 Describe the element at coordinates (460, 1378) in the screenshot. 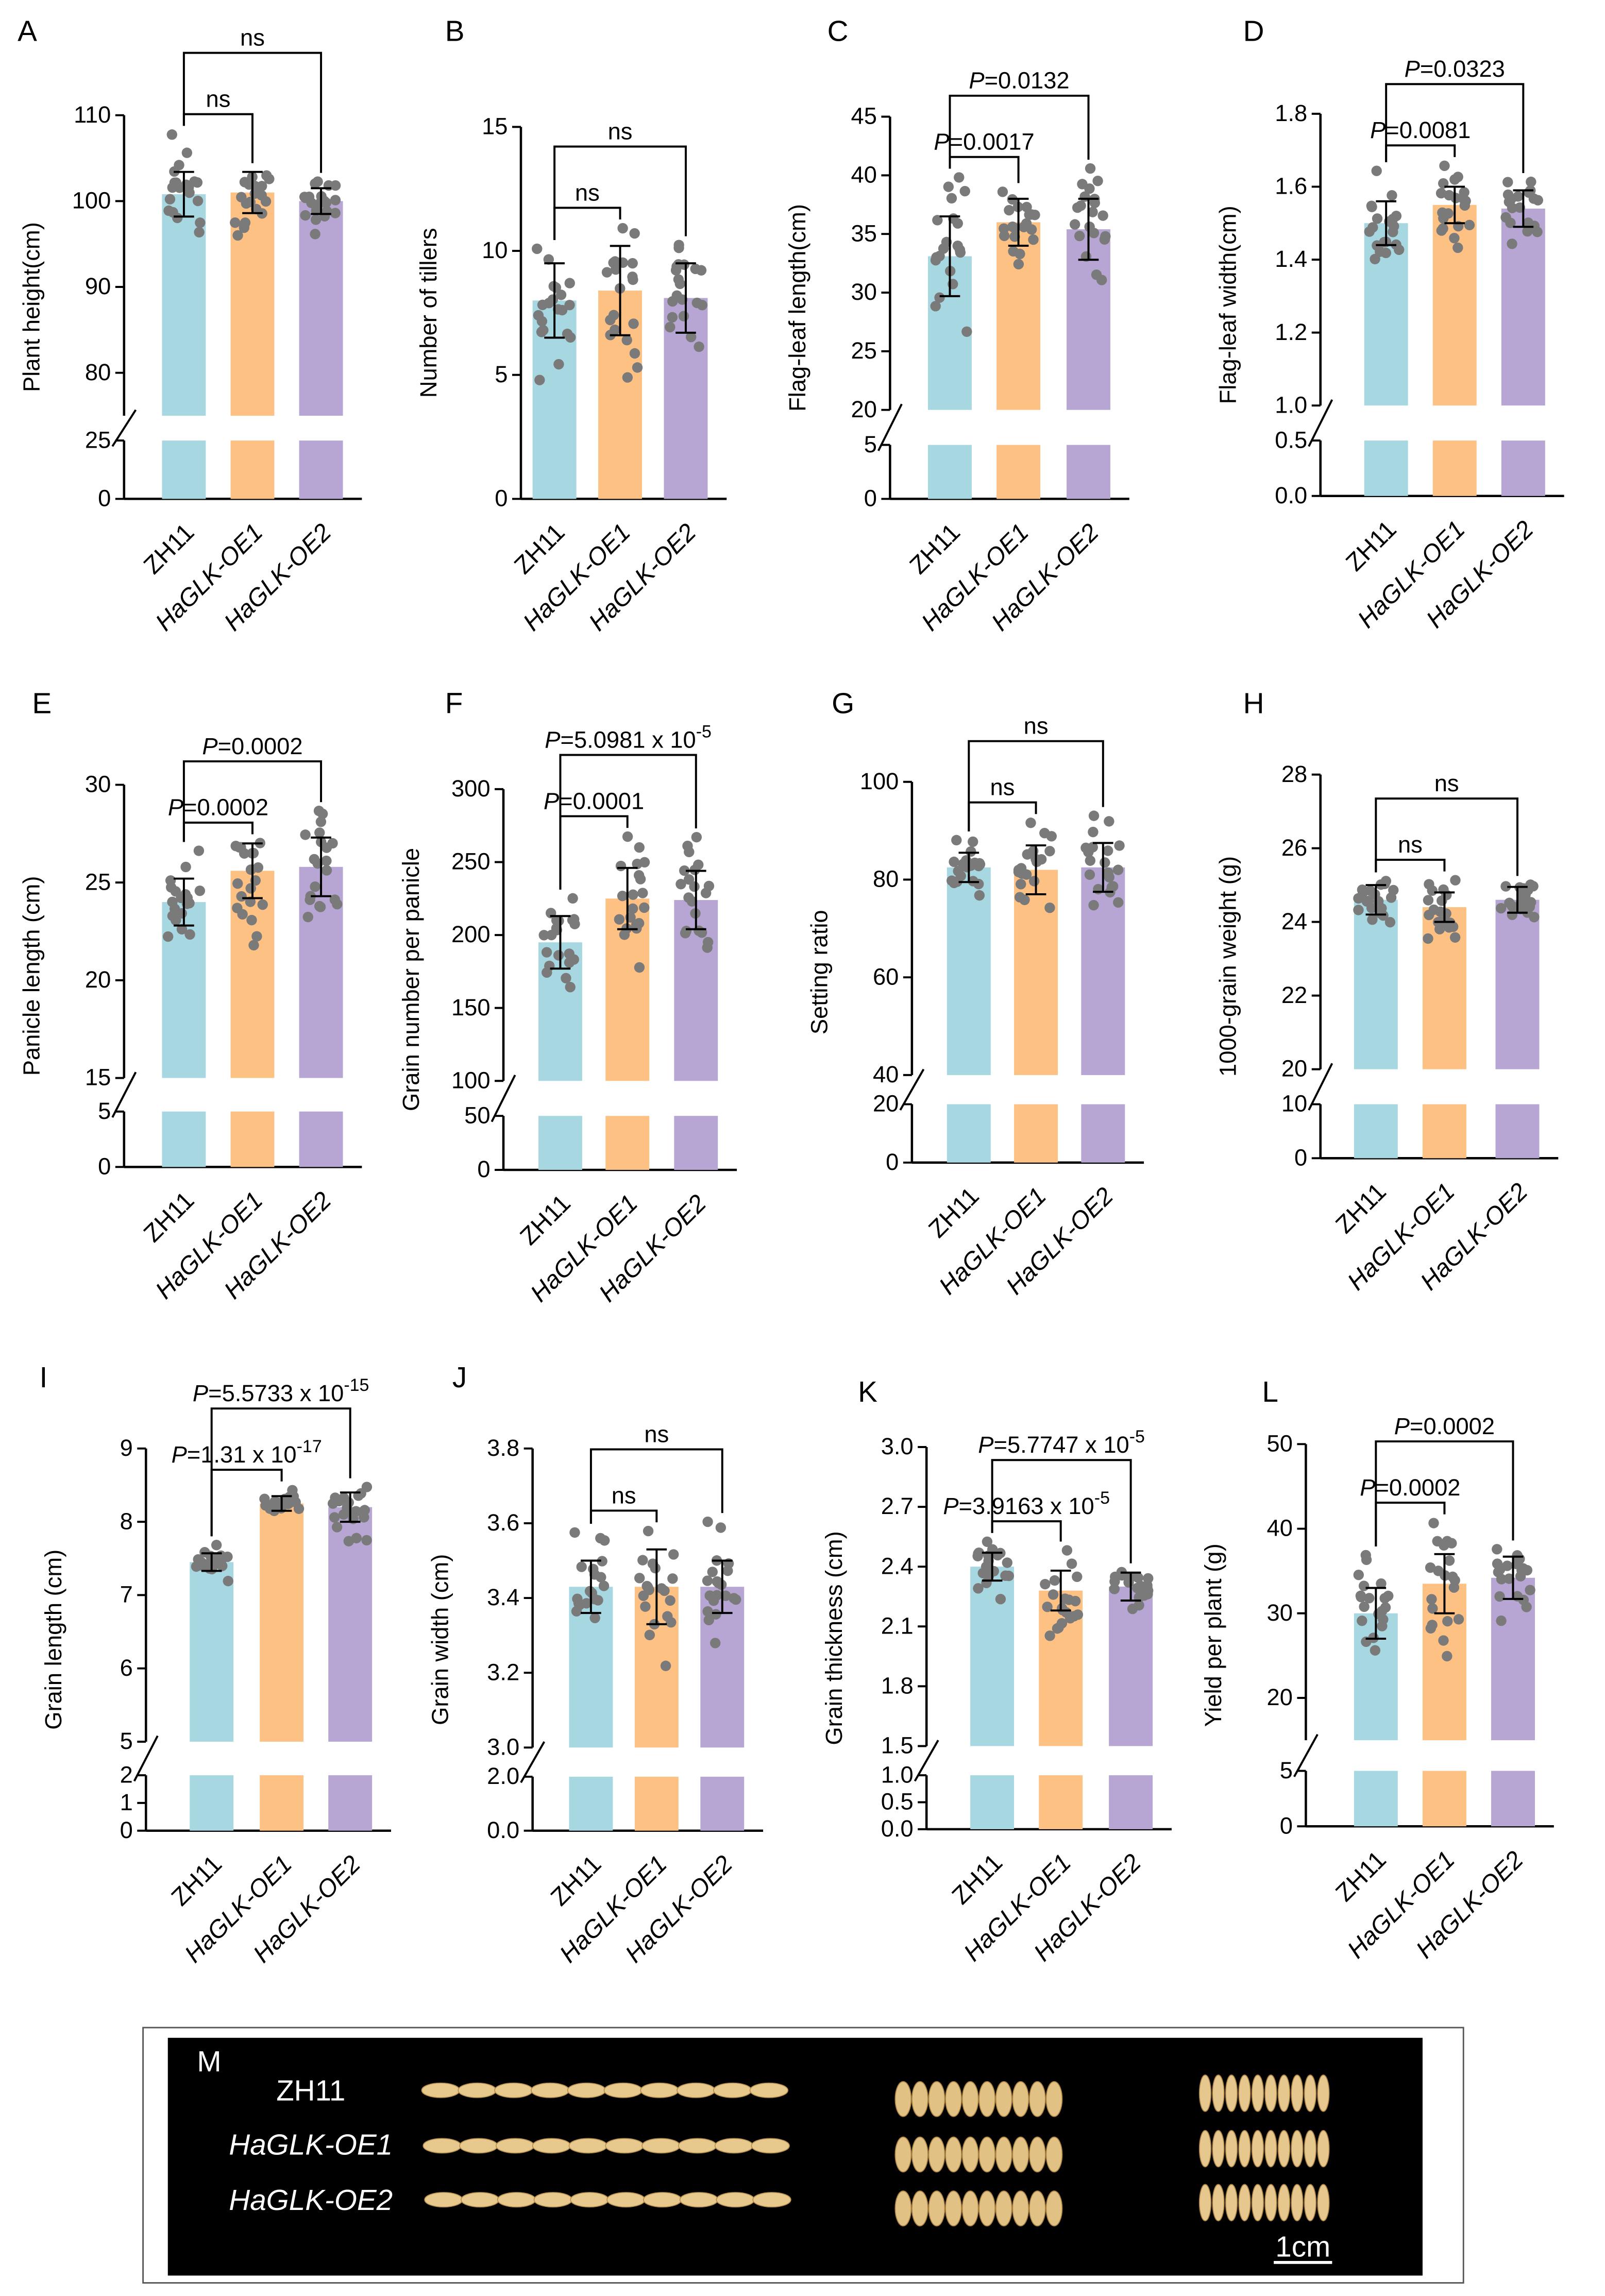

I see `panel-letter: J` at that location.